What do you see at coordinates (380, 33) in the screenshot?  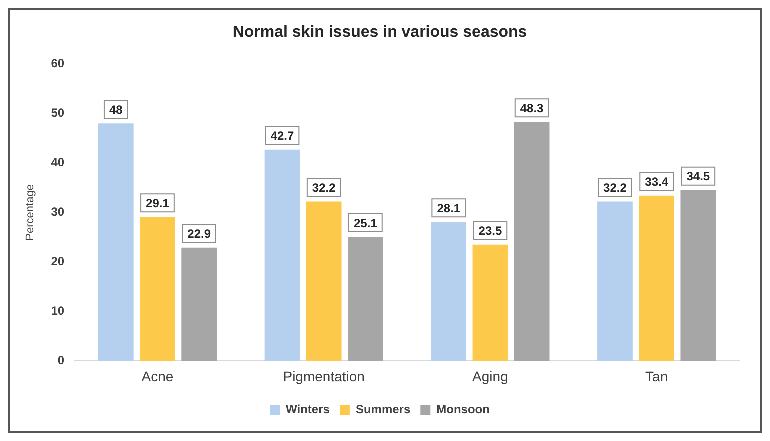 I see `chart-title: Normal skin issues in various seasons` at bounding box center [380, 33].